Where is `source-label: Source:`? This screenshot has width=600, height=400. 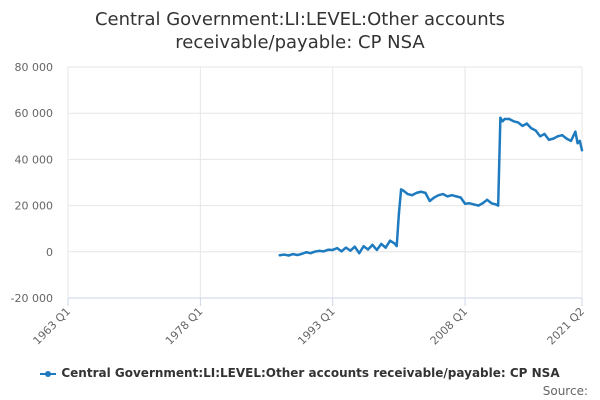 source-label: Source: is located at coordinates (565, 391).